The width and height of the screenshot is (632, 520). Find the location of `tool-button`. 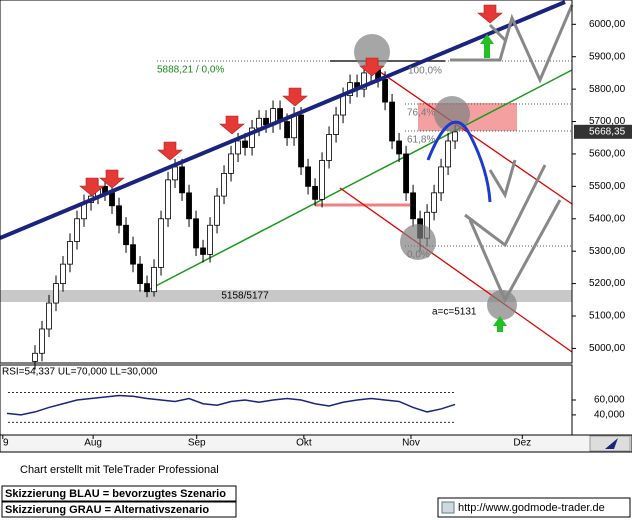

tool-button is located at coordinates (610, 443).